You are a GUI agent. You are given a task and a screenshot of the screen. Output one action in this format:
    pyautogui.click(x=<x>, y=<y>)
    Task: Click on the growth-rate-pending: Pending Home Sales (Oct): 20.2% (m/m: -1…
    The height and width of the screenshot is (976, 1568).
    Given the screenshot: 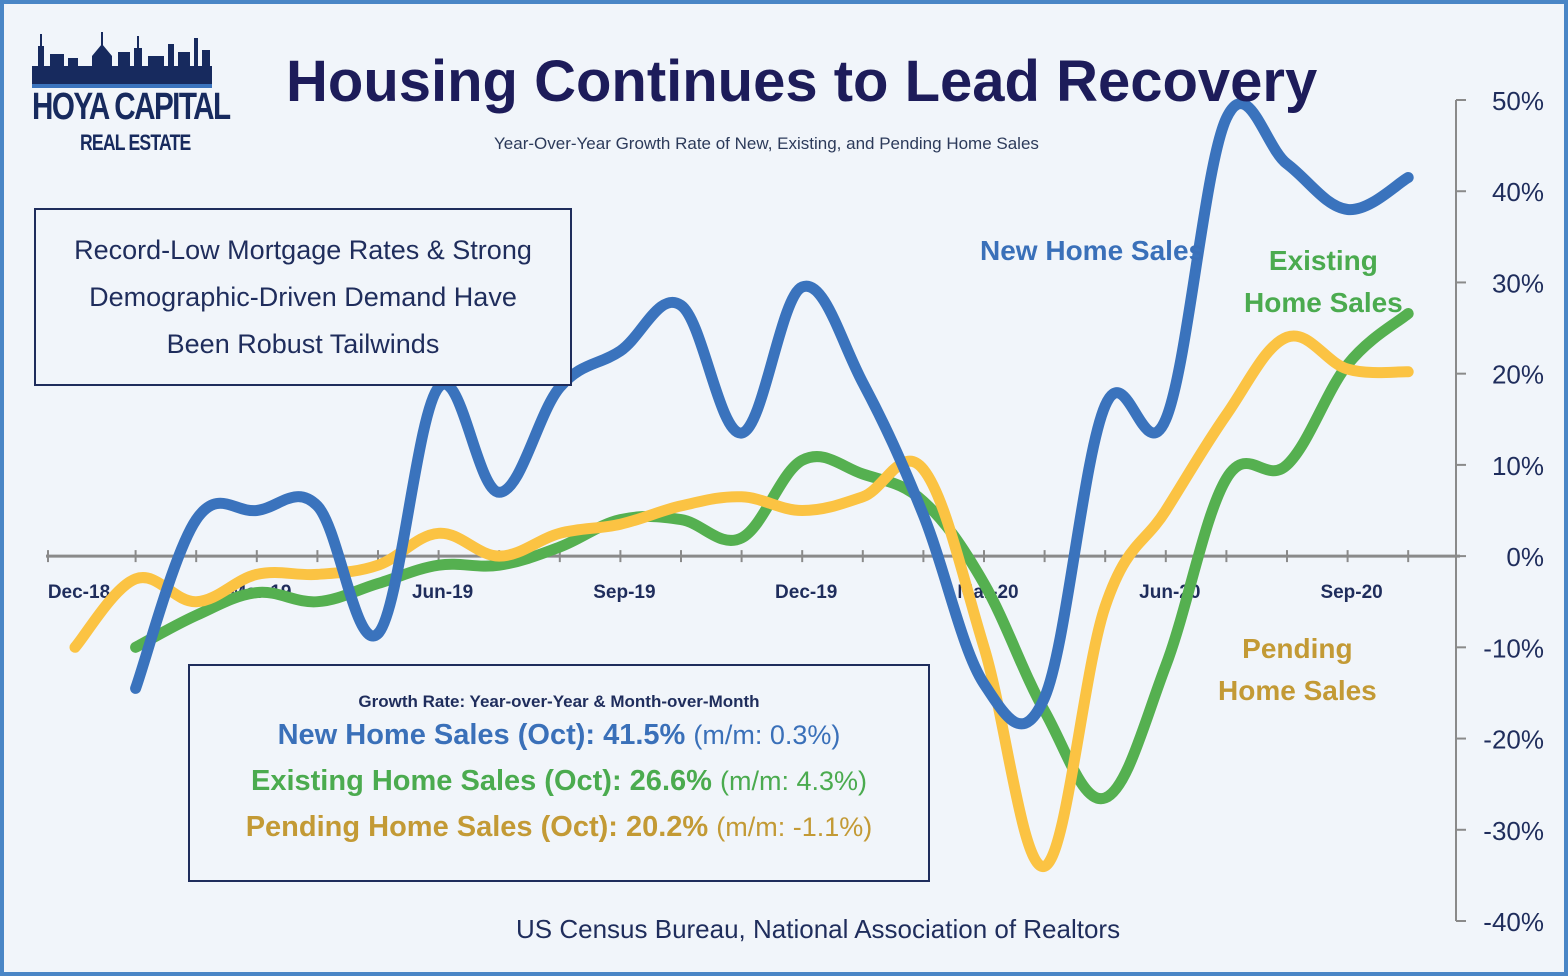 What is the action you would take?
    pyautogui.click(x=559, y=827)
    